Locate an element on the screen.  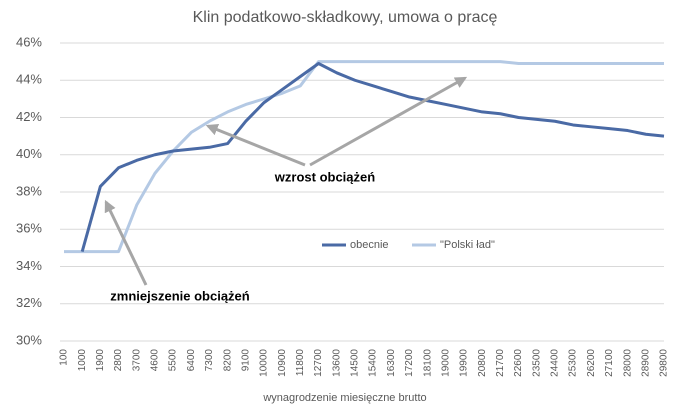
annotation: zmniejszenie obciążeń is located at coordinates (179, 295).